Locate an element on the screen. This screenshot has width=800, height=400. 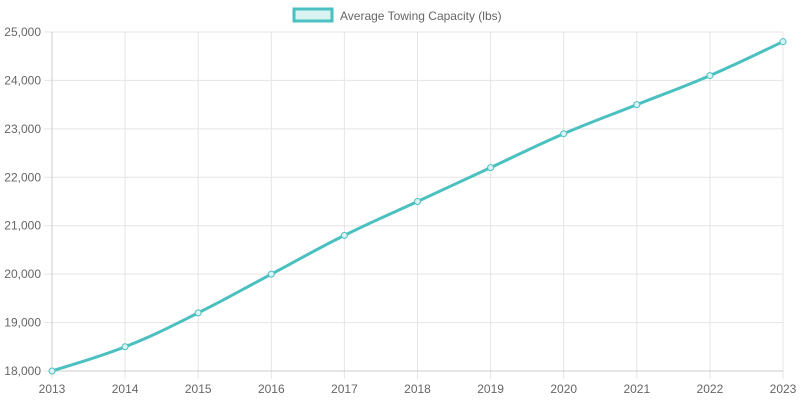
x-tick-label: 2020 is located at coordinates (563, 389).